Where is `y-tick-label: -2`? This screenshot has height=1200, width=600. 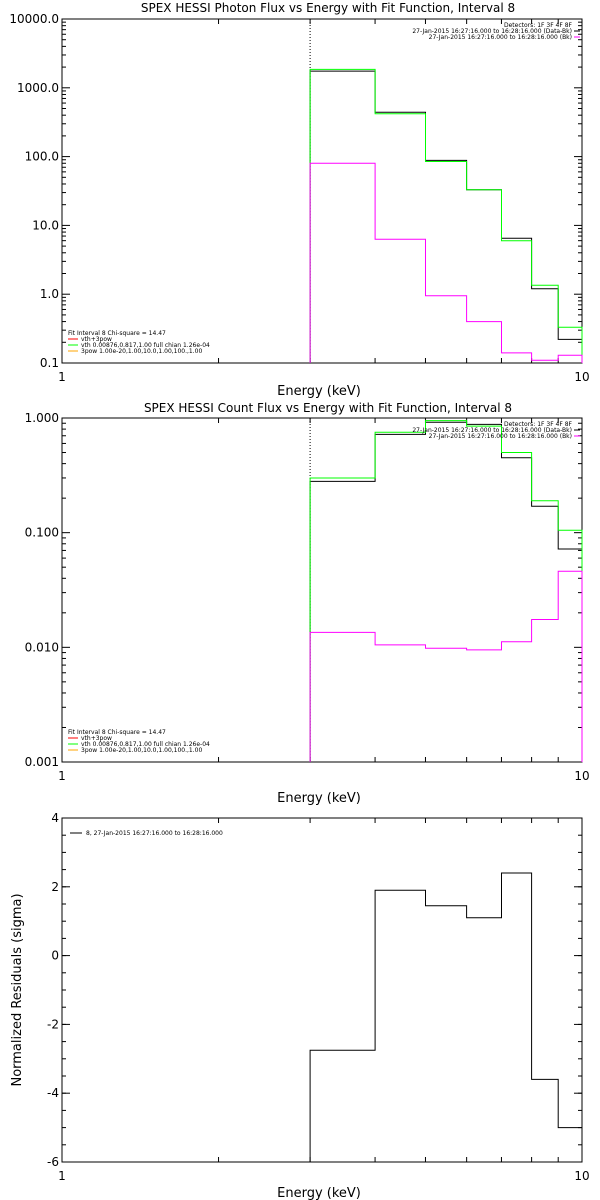
y-tick-label: -2 is located at coordinates (53, 1024).